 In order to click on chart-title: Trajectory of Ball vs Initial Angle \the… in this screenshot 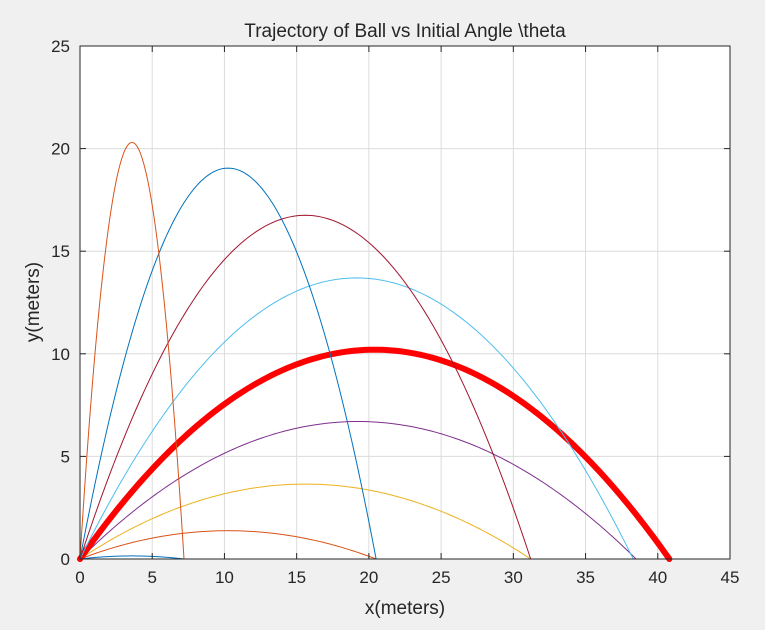, I will do `click(405, 31)`.